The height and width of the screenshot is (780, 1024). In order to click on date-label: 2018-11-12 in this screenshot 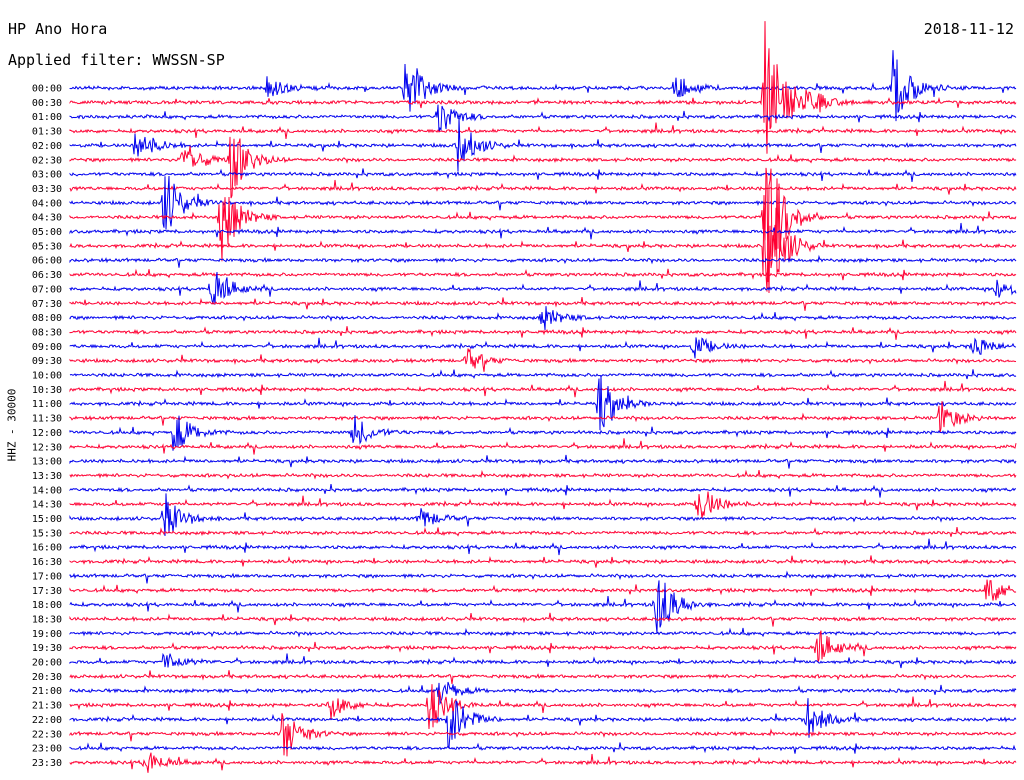, I will do `click(968, 29)`.